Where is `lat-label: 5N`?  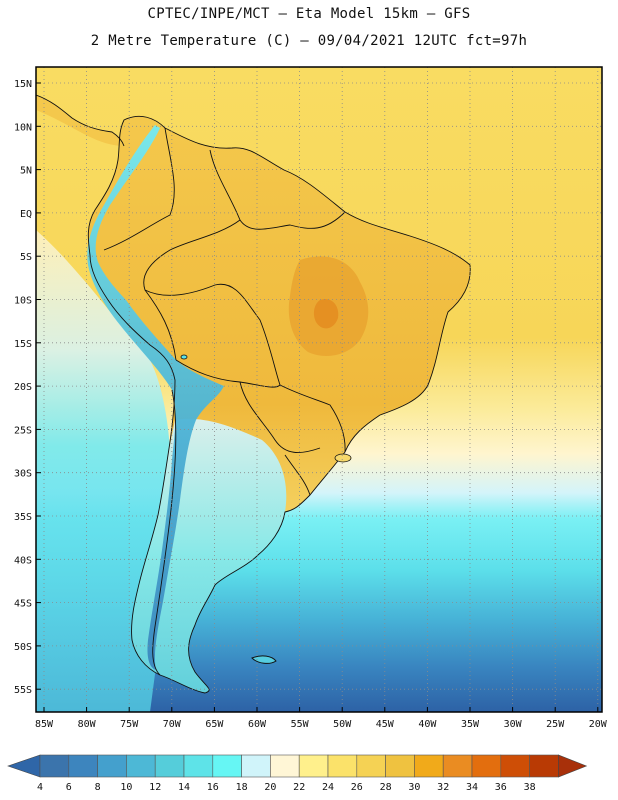 lat-label: 5N is located at coordinates (26, 171).